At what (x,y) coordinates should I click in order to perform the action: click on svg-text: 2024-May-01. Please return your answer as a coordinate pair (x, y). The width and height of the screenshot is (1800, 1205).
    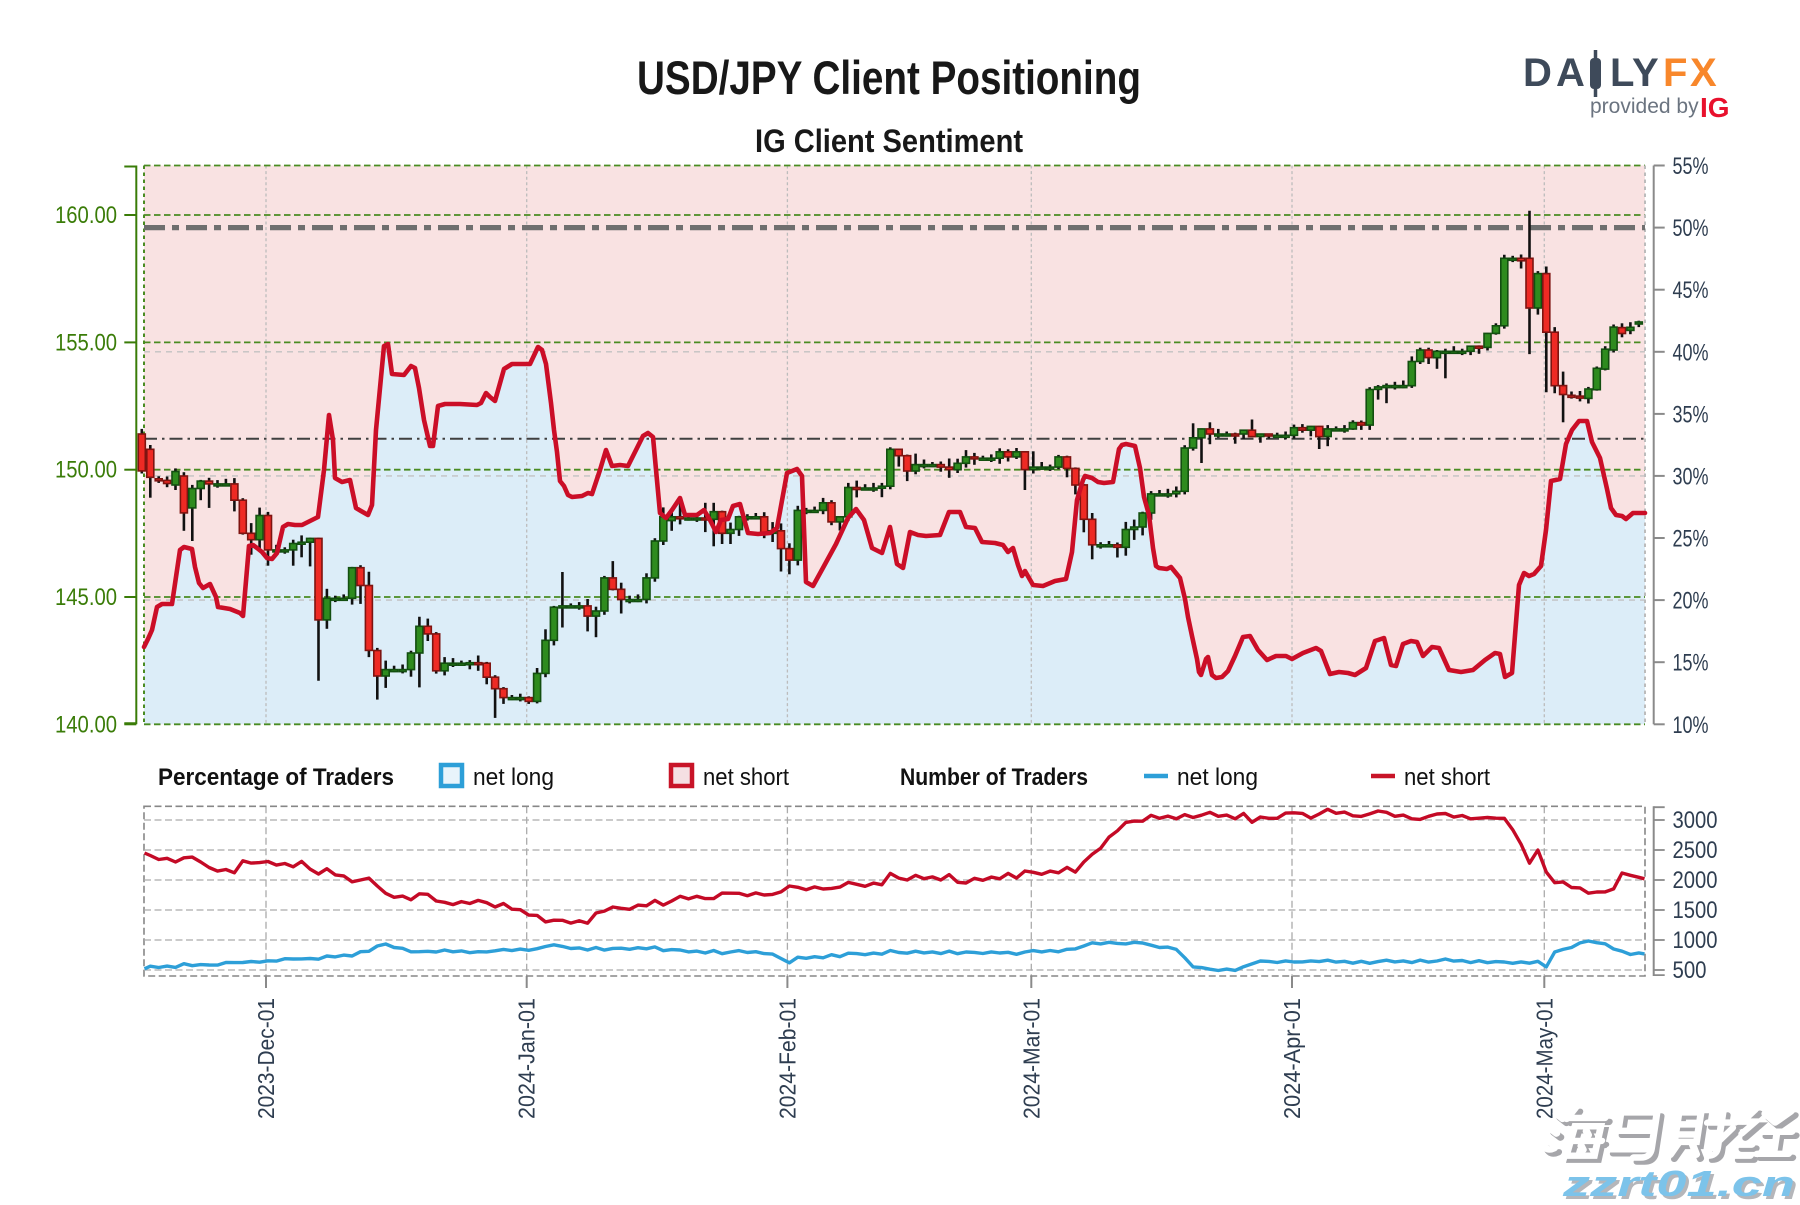
    Looking at the image, I should click on (1544, 1058).